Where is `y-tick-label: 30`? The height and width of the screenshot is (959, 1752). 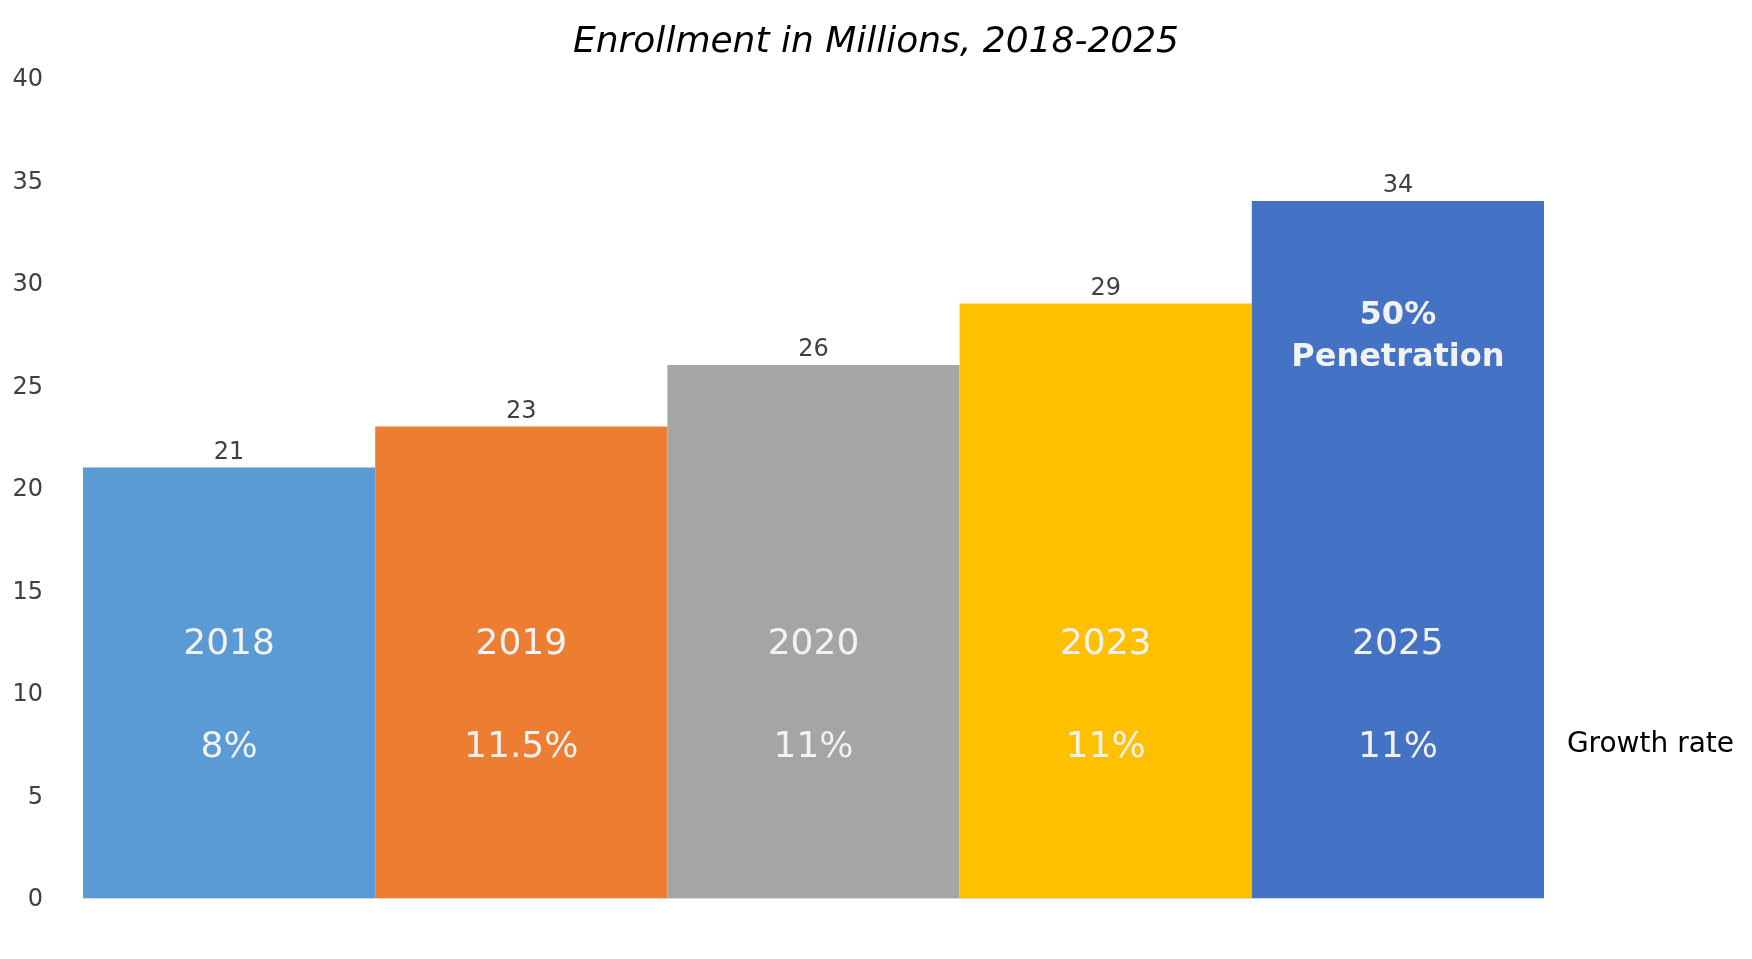 y-tick-label: 30 is located at coordinates (27, 283).